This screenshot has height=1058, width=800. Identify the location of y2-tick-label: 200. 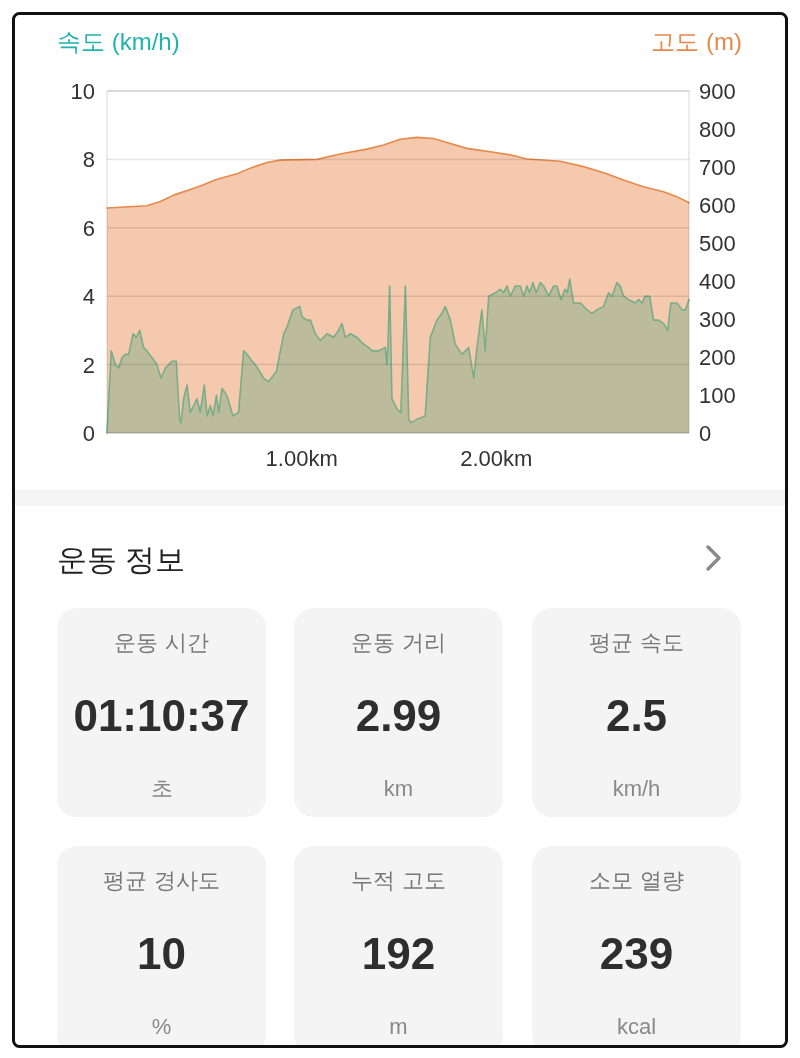
(717, 357).